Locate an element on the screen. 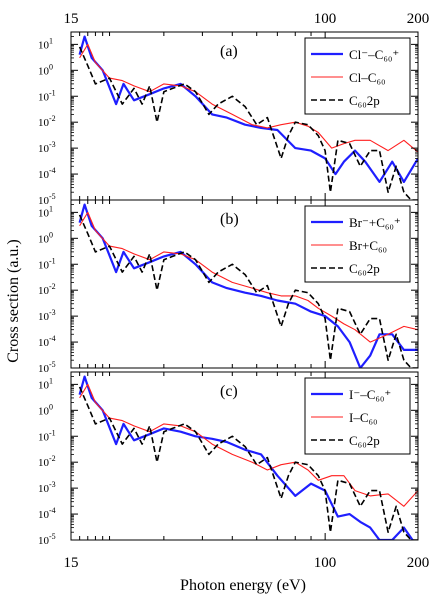 The image size is (436, 599). panel-label-2: (b) is located at coordinates (229, 219).